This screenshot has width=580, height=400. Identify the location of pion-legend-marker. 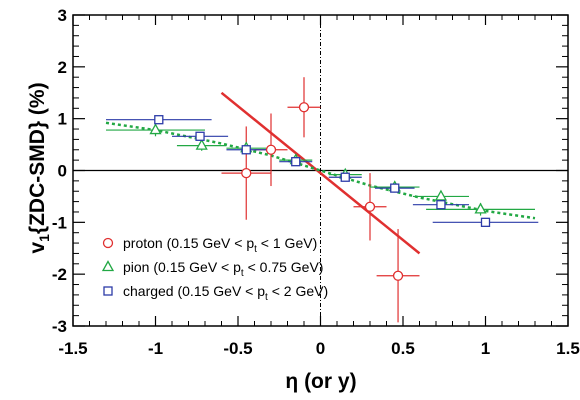
(108, 266).